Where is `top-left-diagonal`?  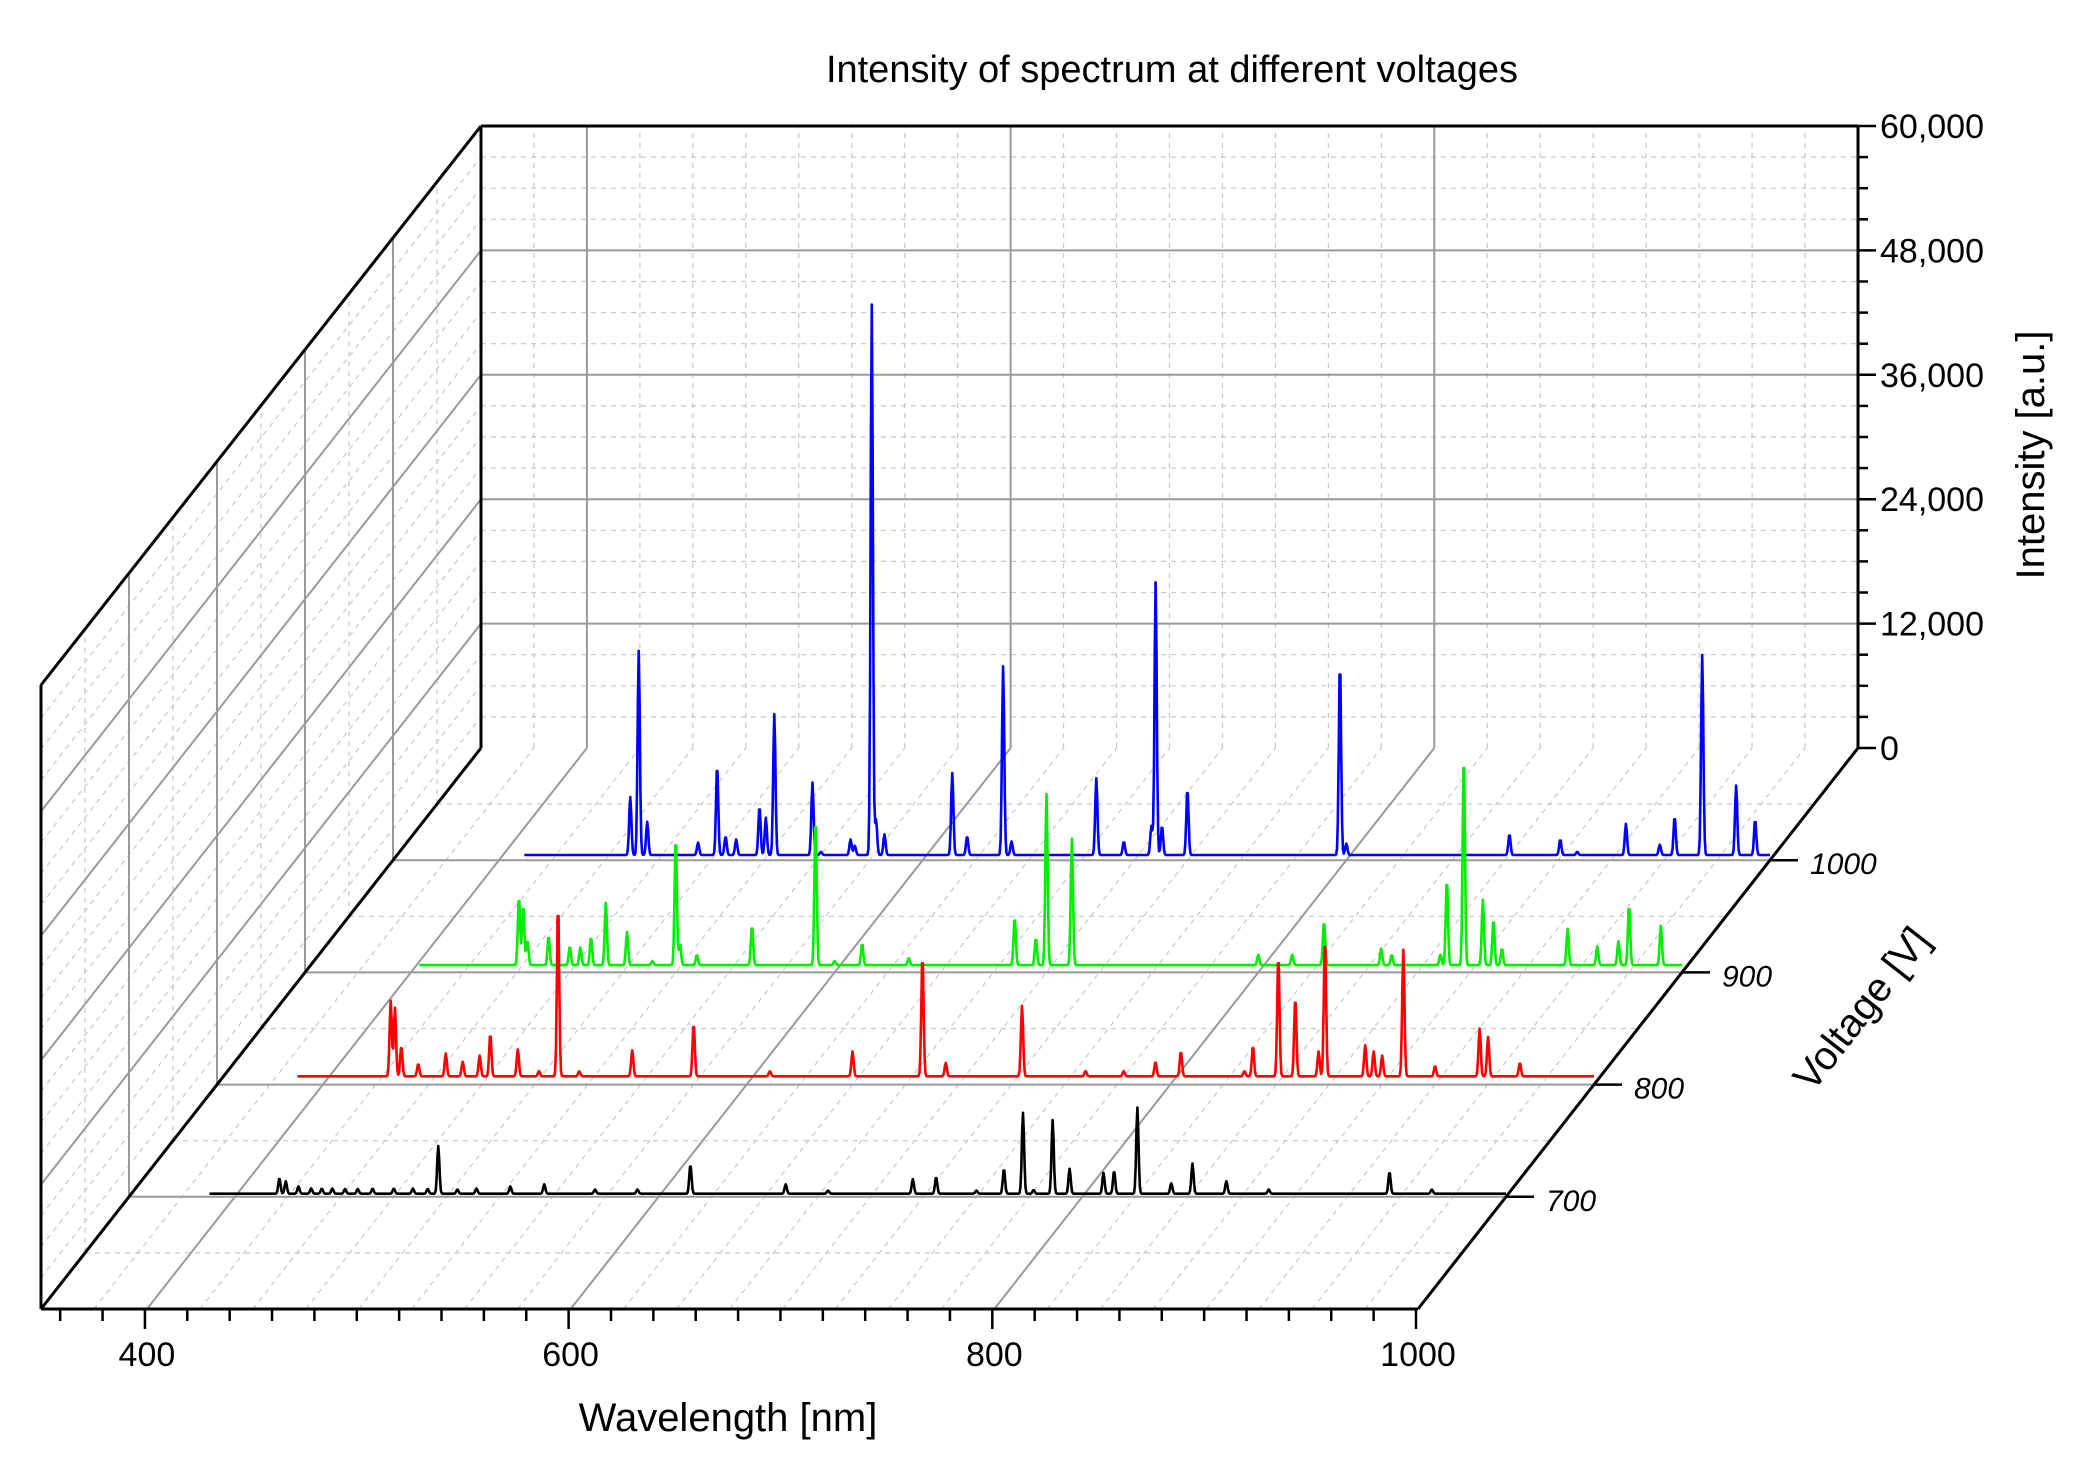 top-left-diagonal is located at coordinates (261, 405).